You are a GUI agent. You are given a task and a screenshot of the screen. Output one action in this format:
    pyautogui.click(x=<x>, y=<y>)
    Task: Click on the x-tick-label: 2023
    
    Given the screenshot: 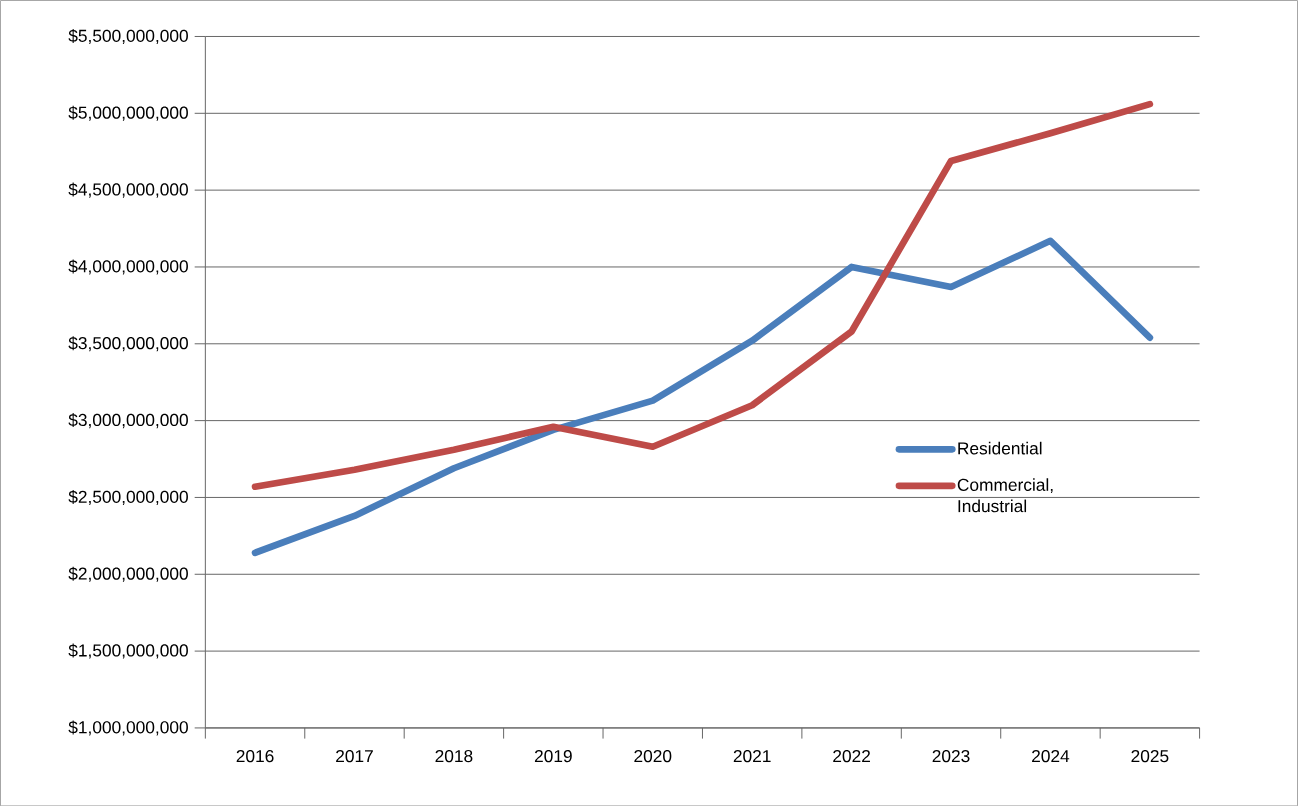 What is the action you would take?
    pyautogui.click(x=951, y=756)
    